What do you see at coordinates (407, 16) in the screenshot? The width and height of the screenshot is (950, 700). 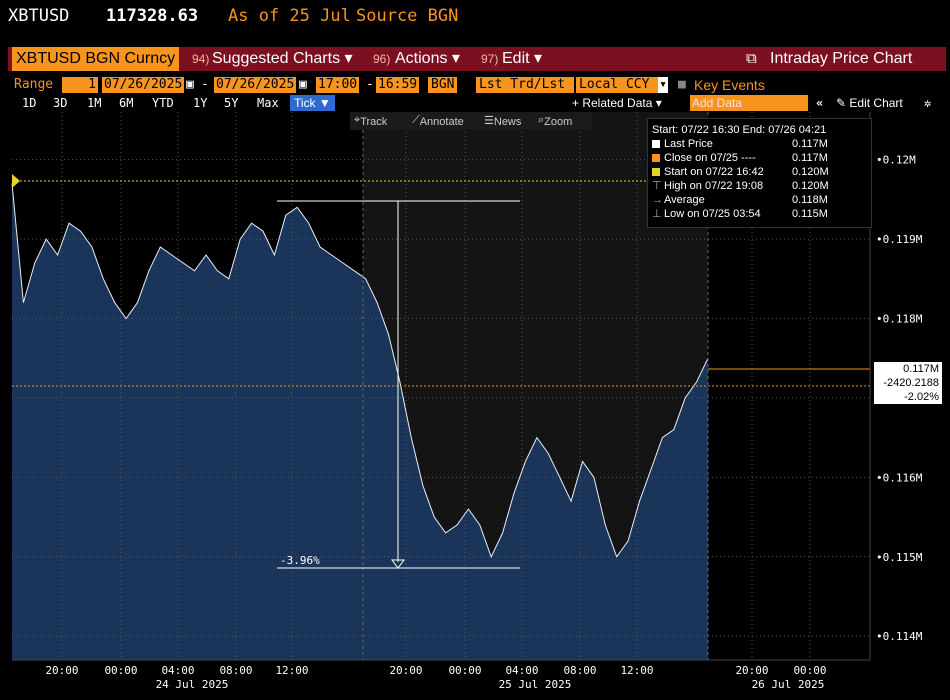 I see `source: Source BGN` at bounding box center [407, 16].